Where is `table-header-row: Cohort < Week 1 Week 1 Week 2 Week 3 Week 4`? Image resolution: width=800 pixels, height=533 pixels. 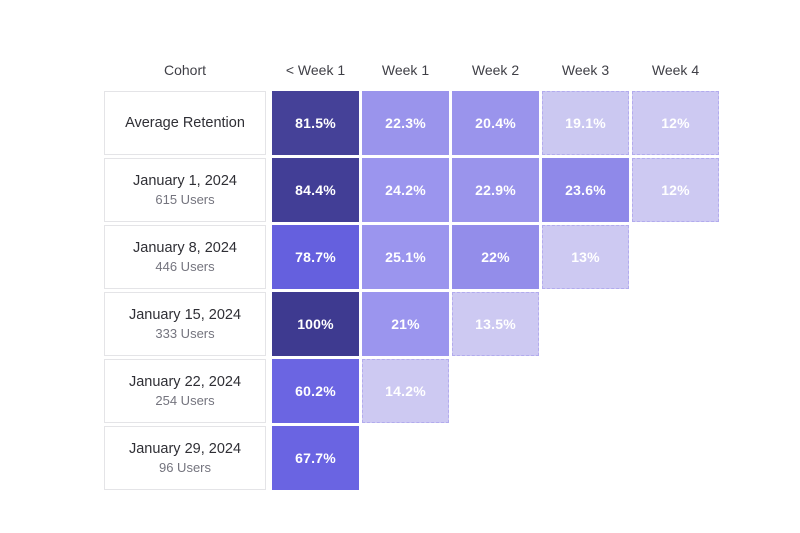
table-header-row: Cohort < Week 1 Week 1 Week 2 Week 3 Week 4 is located at coordinates (413, 70).